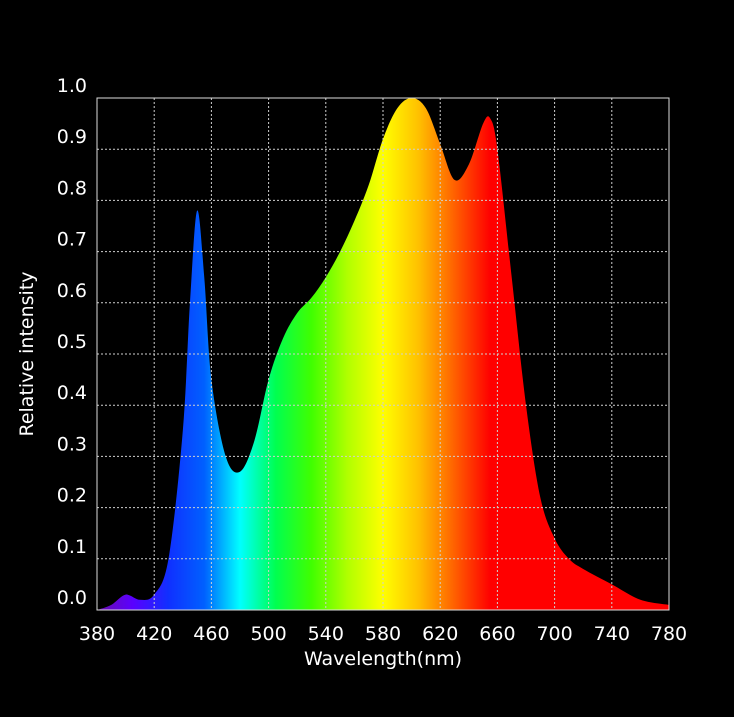  Describe the element at coordinates (72, 598) in the screenshot. I see `y-tick-label: 0.0` at that location.